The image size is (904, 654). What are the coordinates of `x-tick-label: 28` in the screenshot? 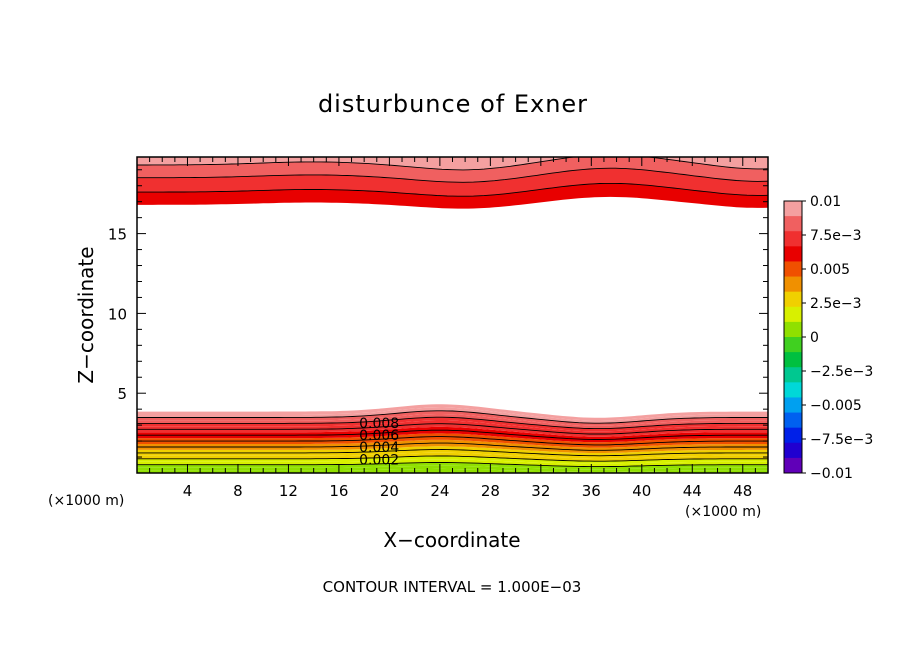 It's located at (490, 491).